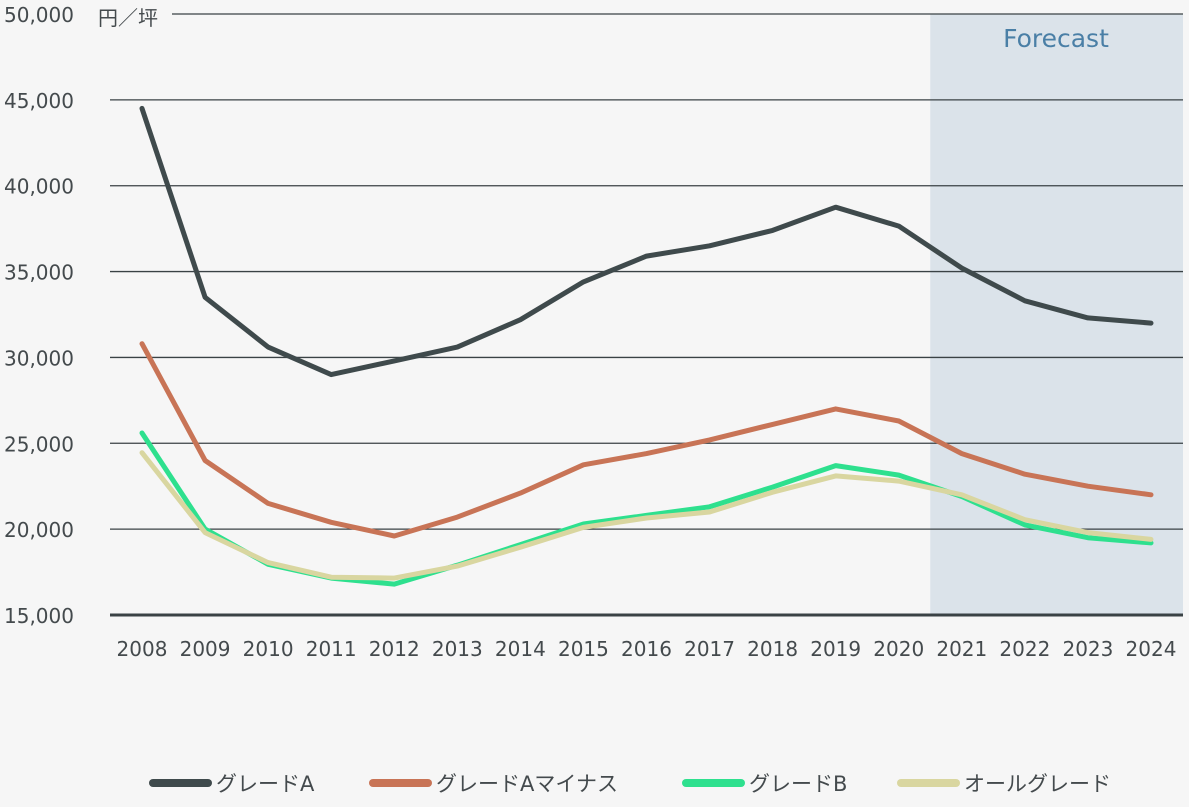 The width and height of the screenshot is (1189, 807). Describe the element at coordinates (205, 649) in the screenshot. I see `x-tick-label: 2009` at that location.